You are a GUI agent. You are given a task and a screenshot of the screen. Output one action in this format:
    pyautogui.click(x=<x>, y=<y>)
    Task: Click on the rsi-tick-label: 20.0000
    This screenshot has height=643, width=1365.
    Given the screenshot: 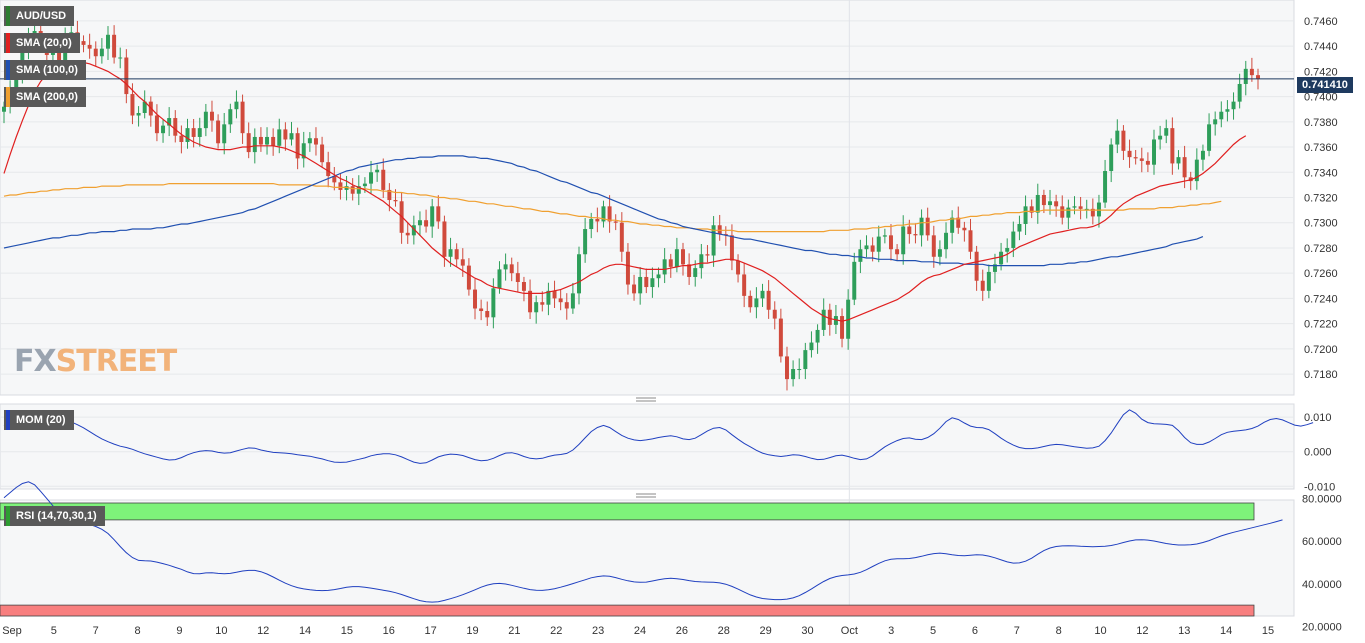 What is the action you would take?
    pyautogui.click(x=1322, y=627)
    